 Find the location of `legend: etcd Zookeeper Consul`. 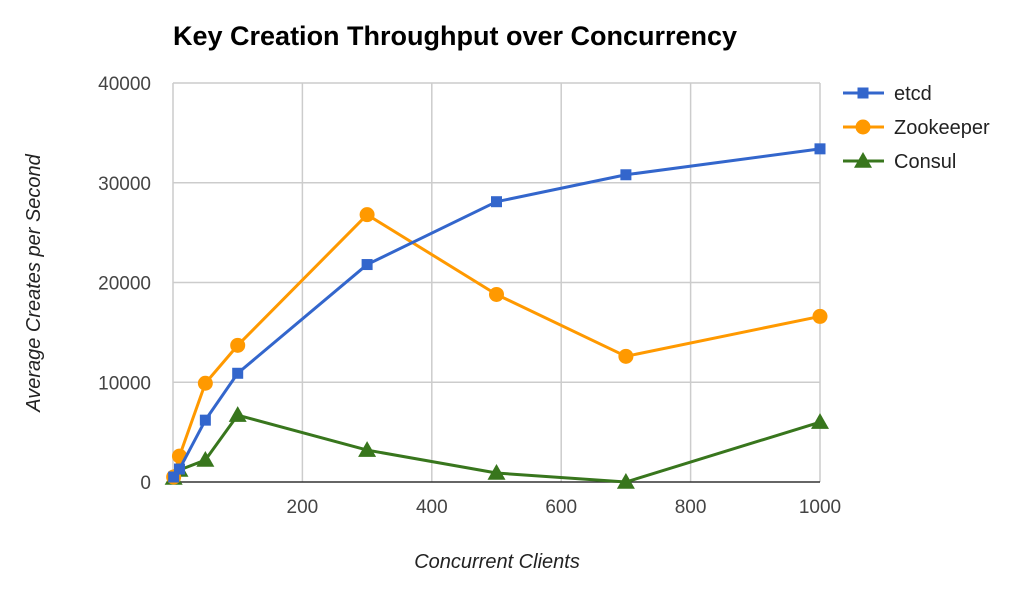

legend: etcd Zookeeper Consul is located at coordinates (916, 128).